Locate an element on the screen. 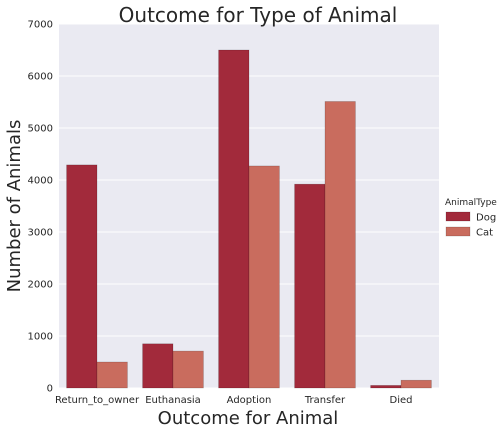 This screenshot has width=504, height=434. legend-swatch-dog is located at coordinates (458, 216).